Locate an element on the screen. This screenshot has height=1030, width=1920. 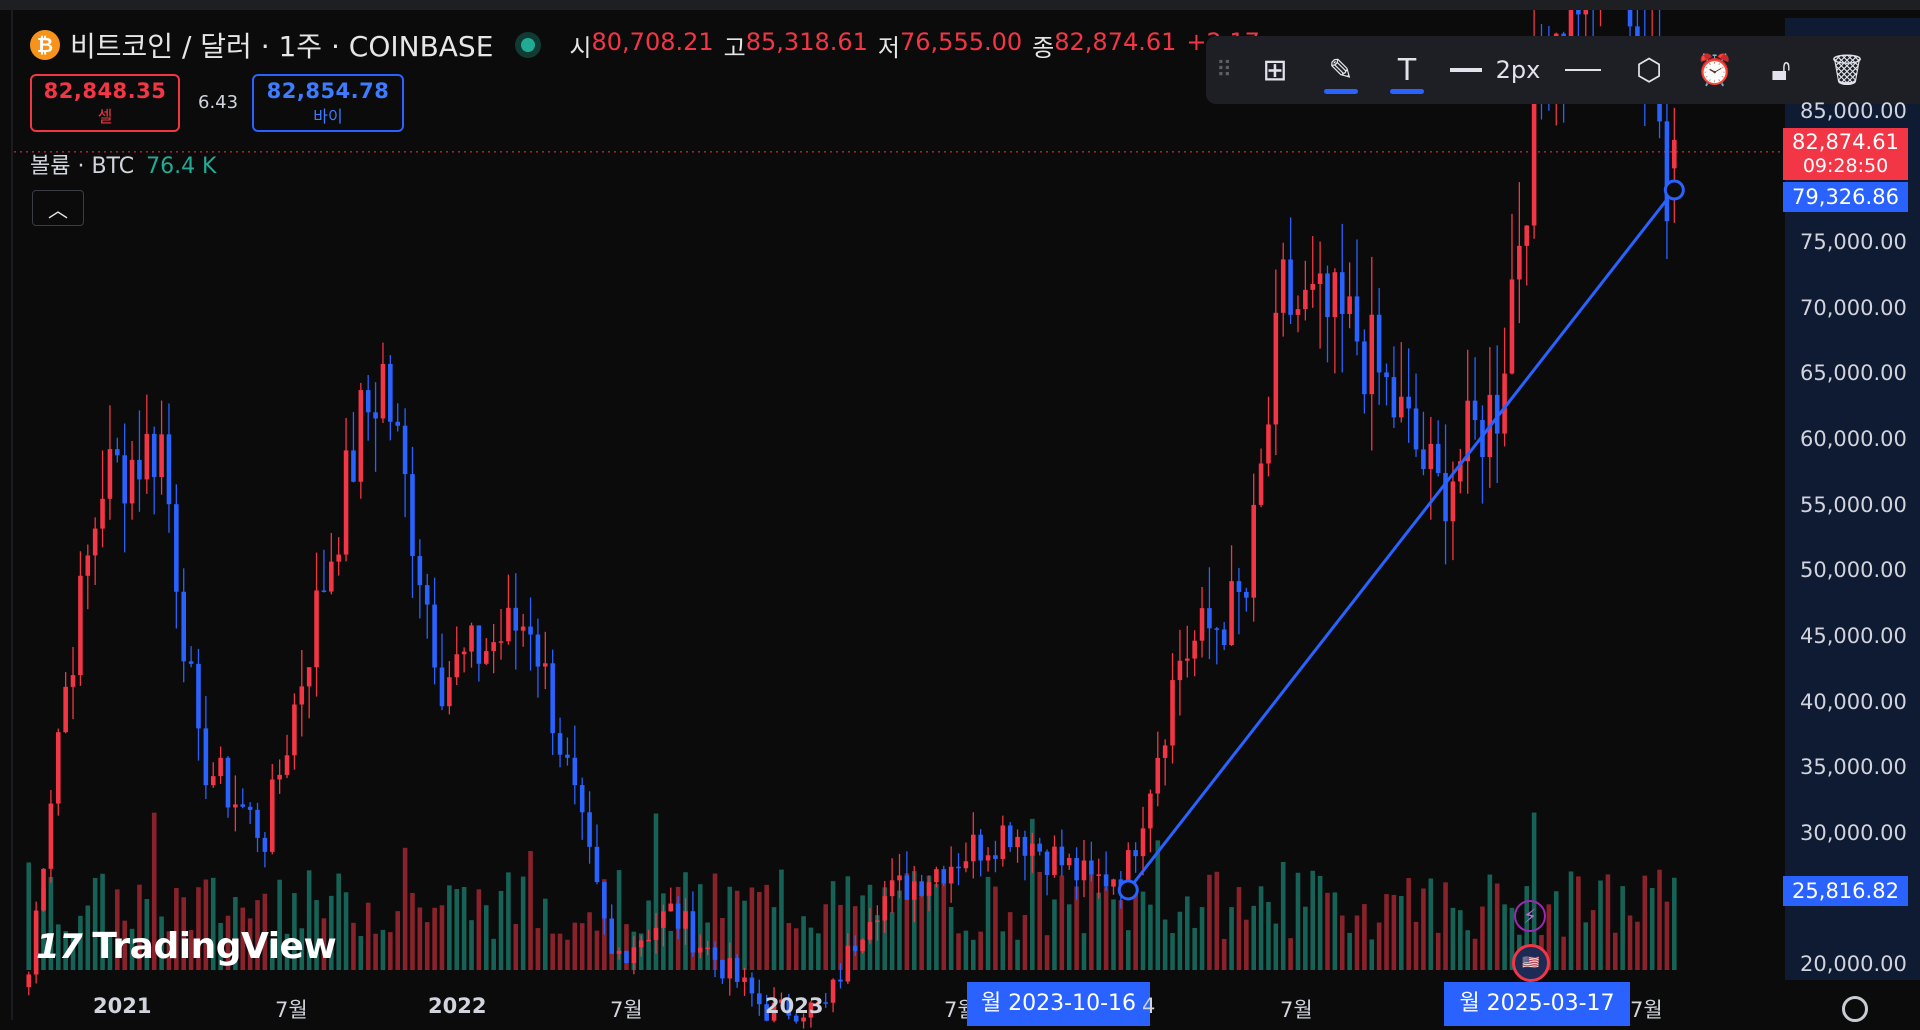
sell-button: 82,848.35 셀 is located at coordinates (105, 103).